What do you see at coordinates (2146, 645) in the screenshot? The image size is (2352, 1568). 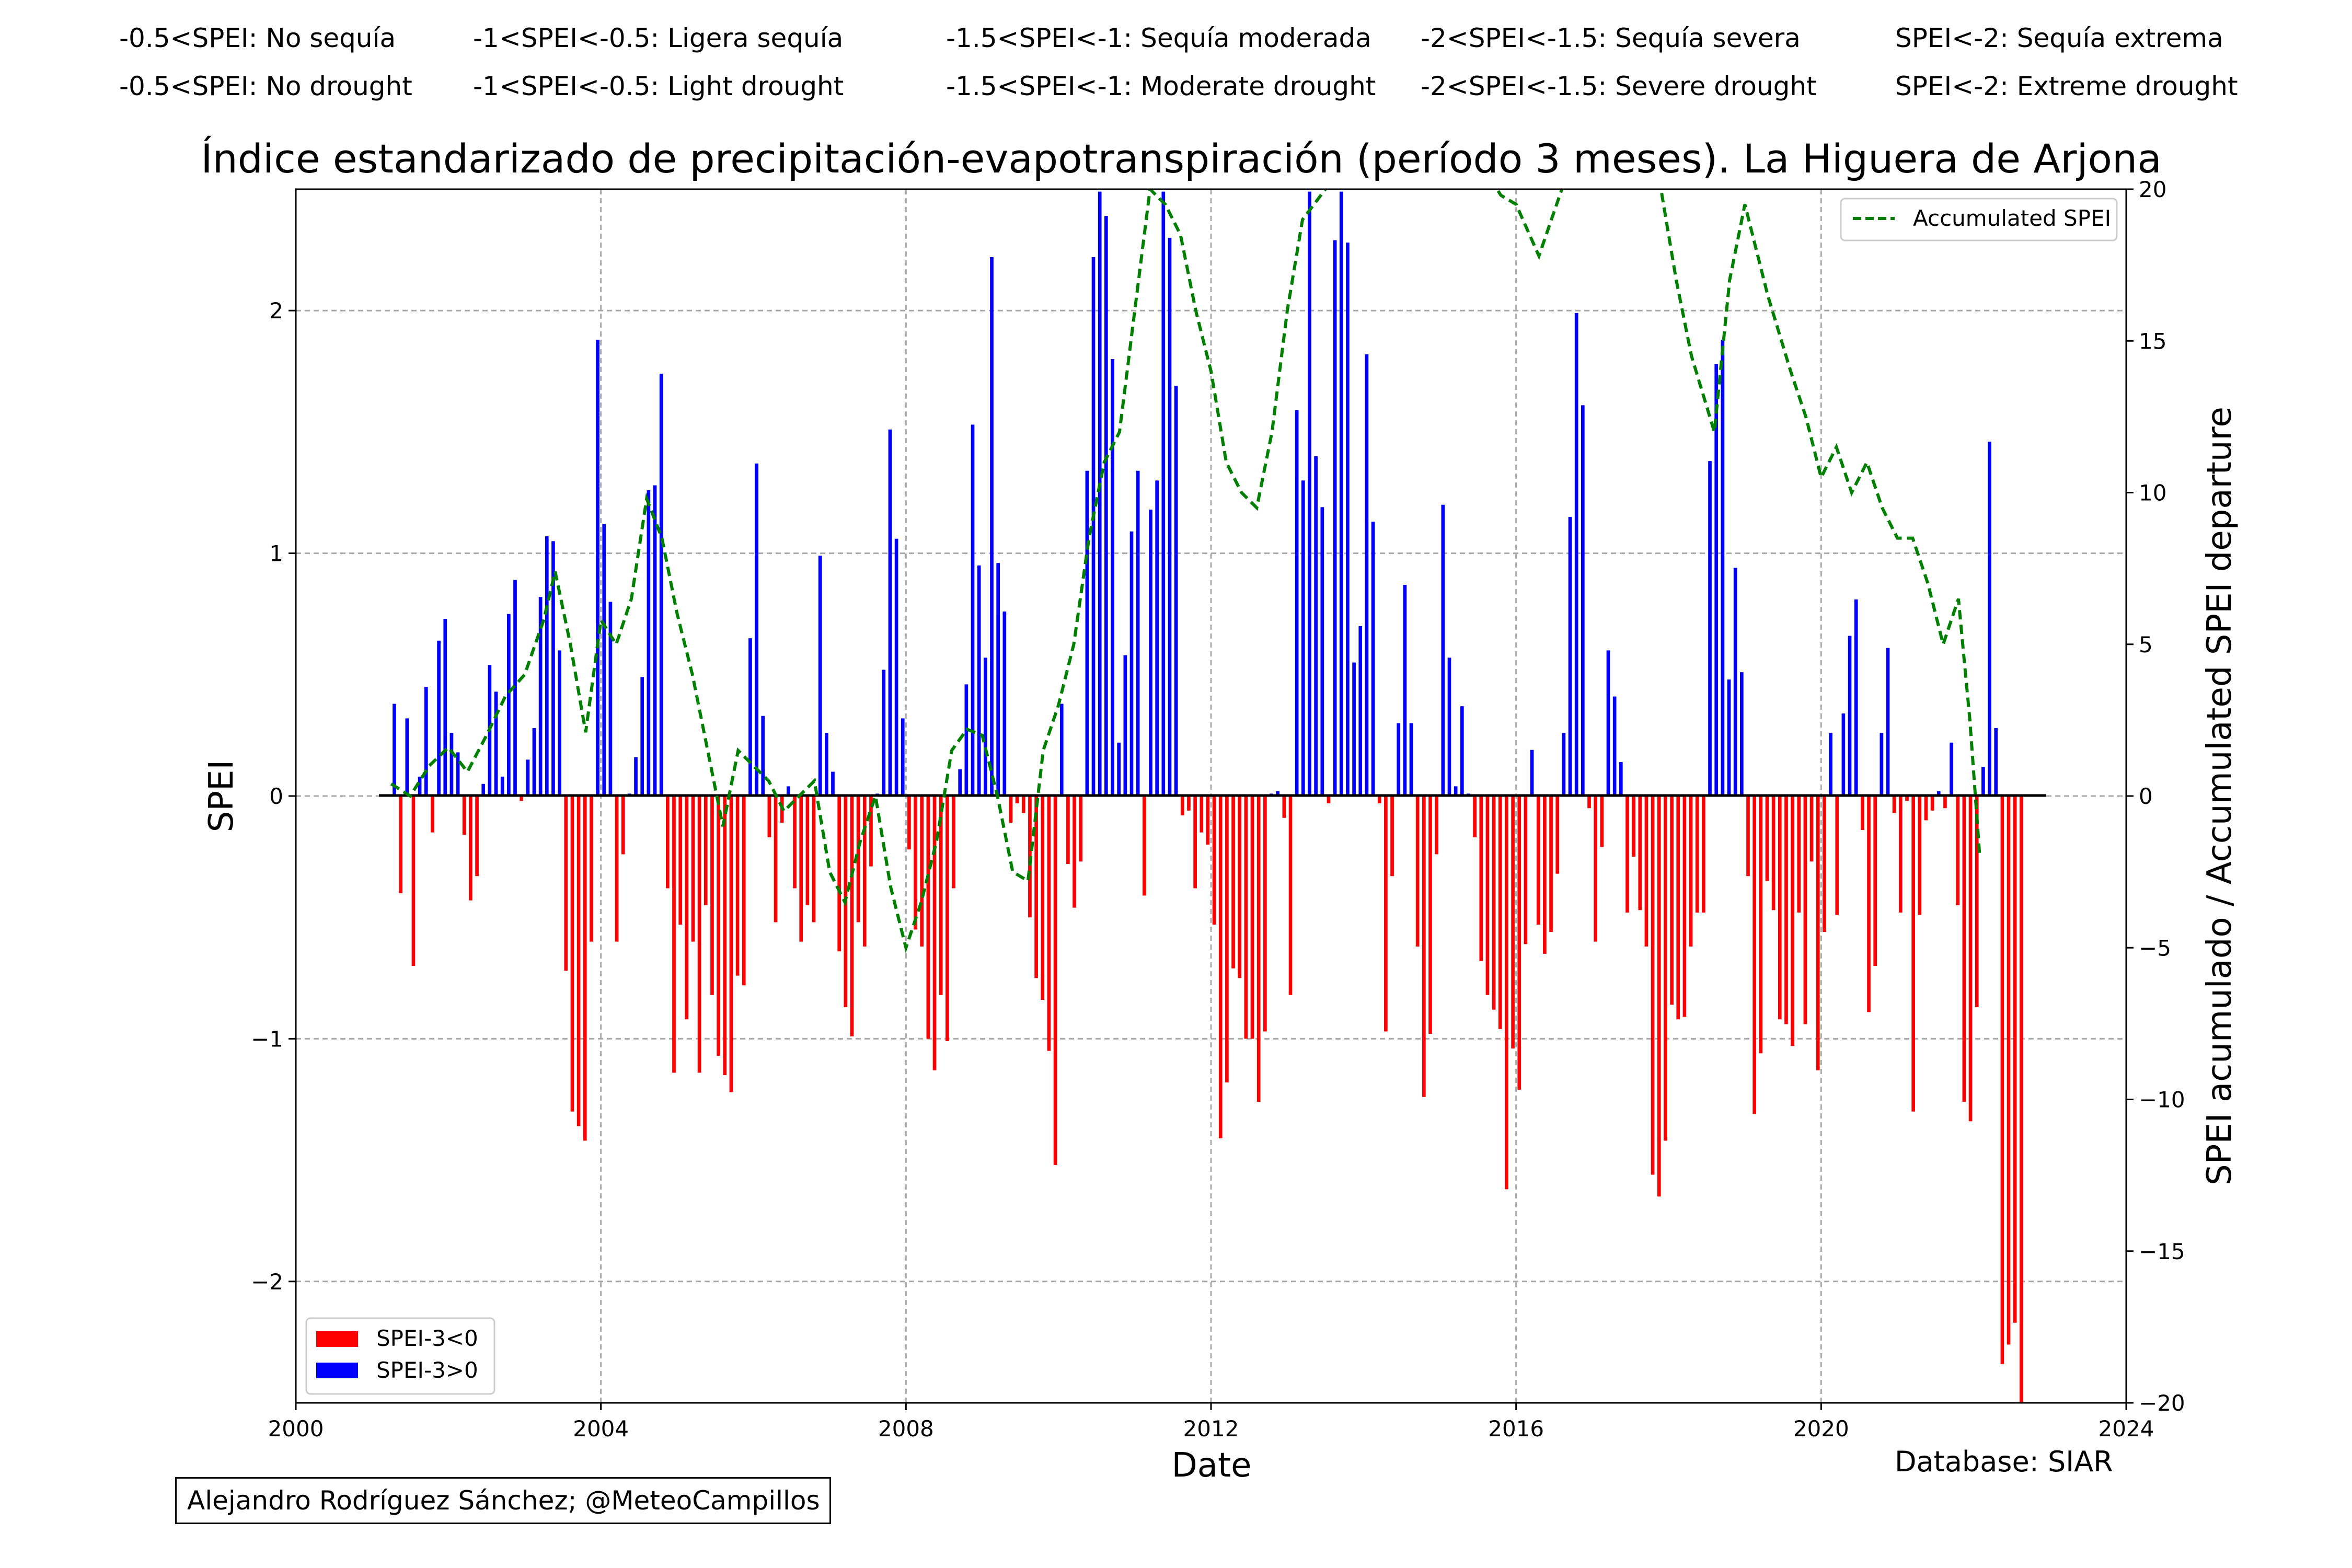 I see `y2tick-label-5: 5` at bounding box center [2146, 645].